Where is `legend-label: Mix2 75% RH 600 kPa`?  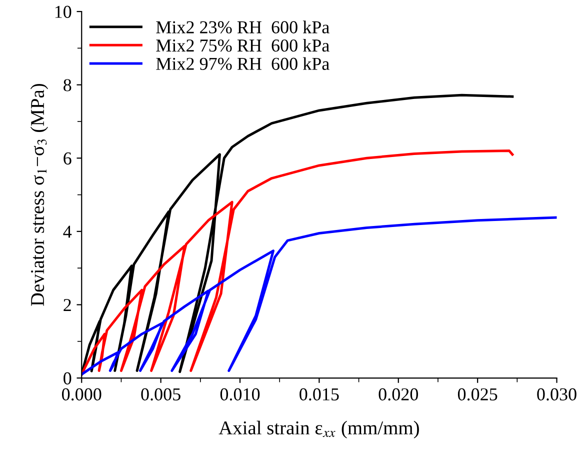 legend-label: Mix2 75% RH 600 kPa is located at coordinates (243, 45).